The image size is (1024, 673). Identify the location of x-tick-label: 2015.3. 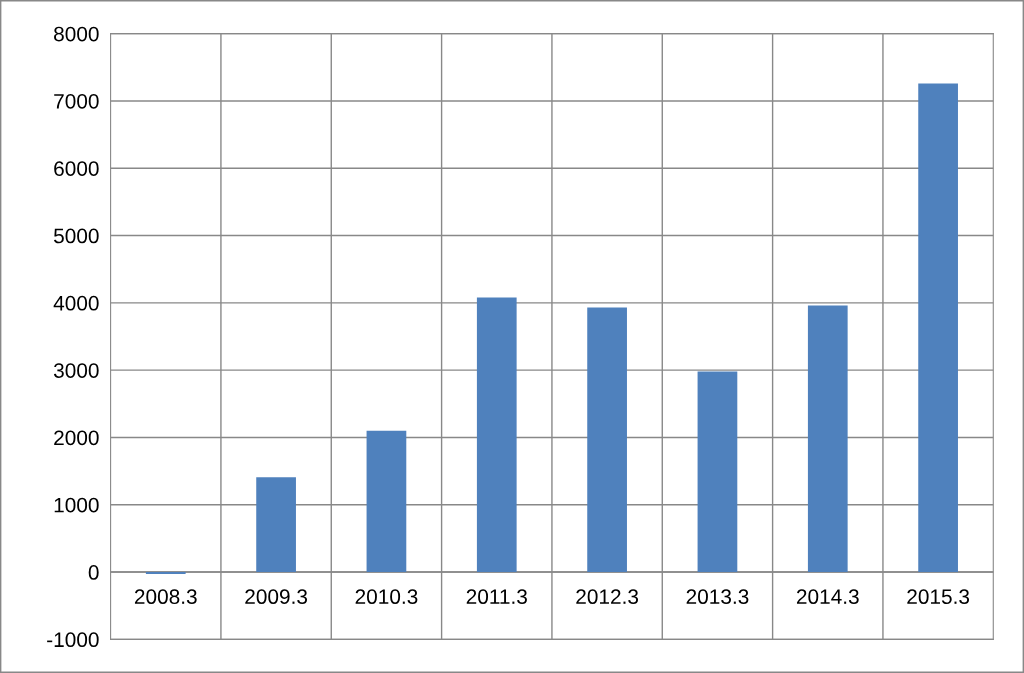
(938, 597).